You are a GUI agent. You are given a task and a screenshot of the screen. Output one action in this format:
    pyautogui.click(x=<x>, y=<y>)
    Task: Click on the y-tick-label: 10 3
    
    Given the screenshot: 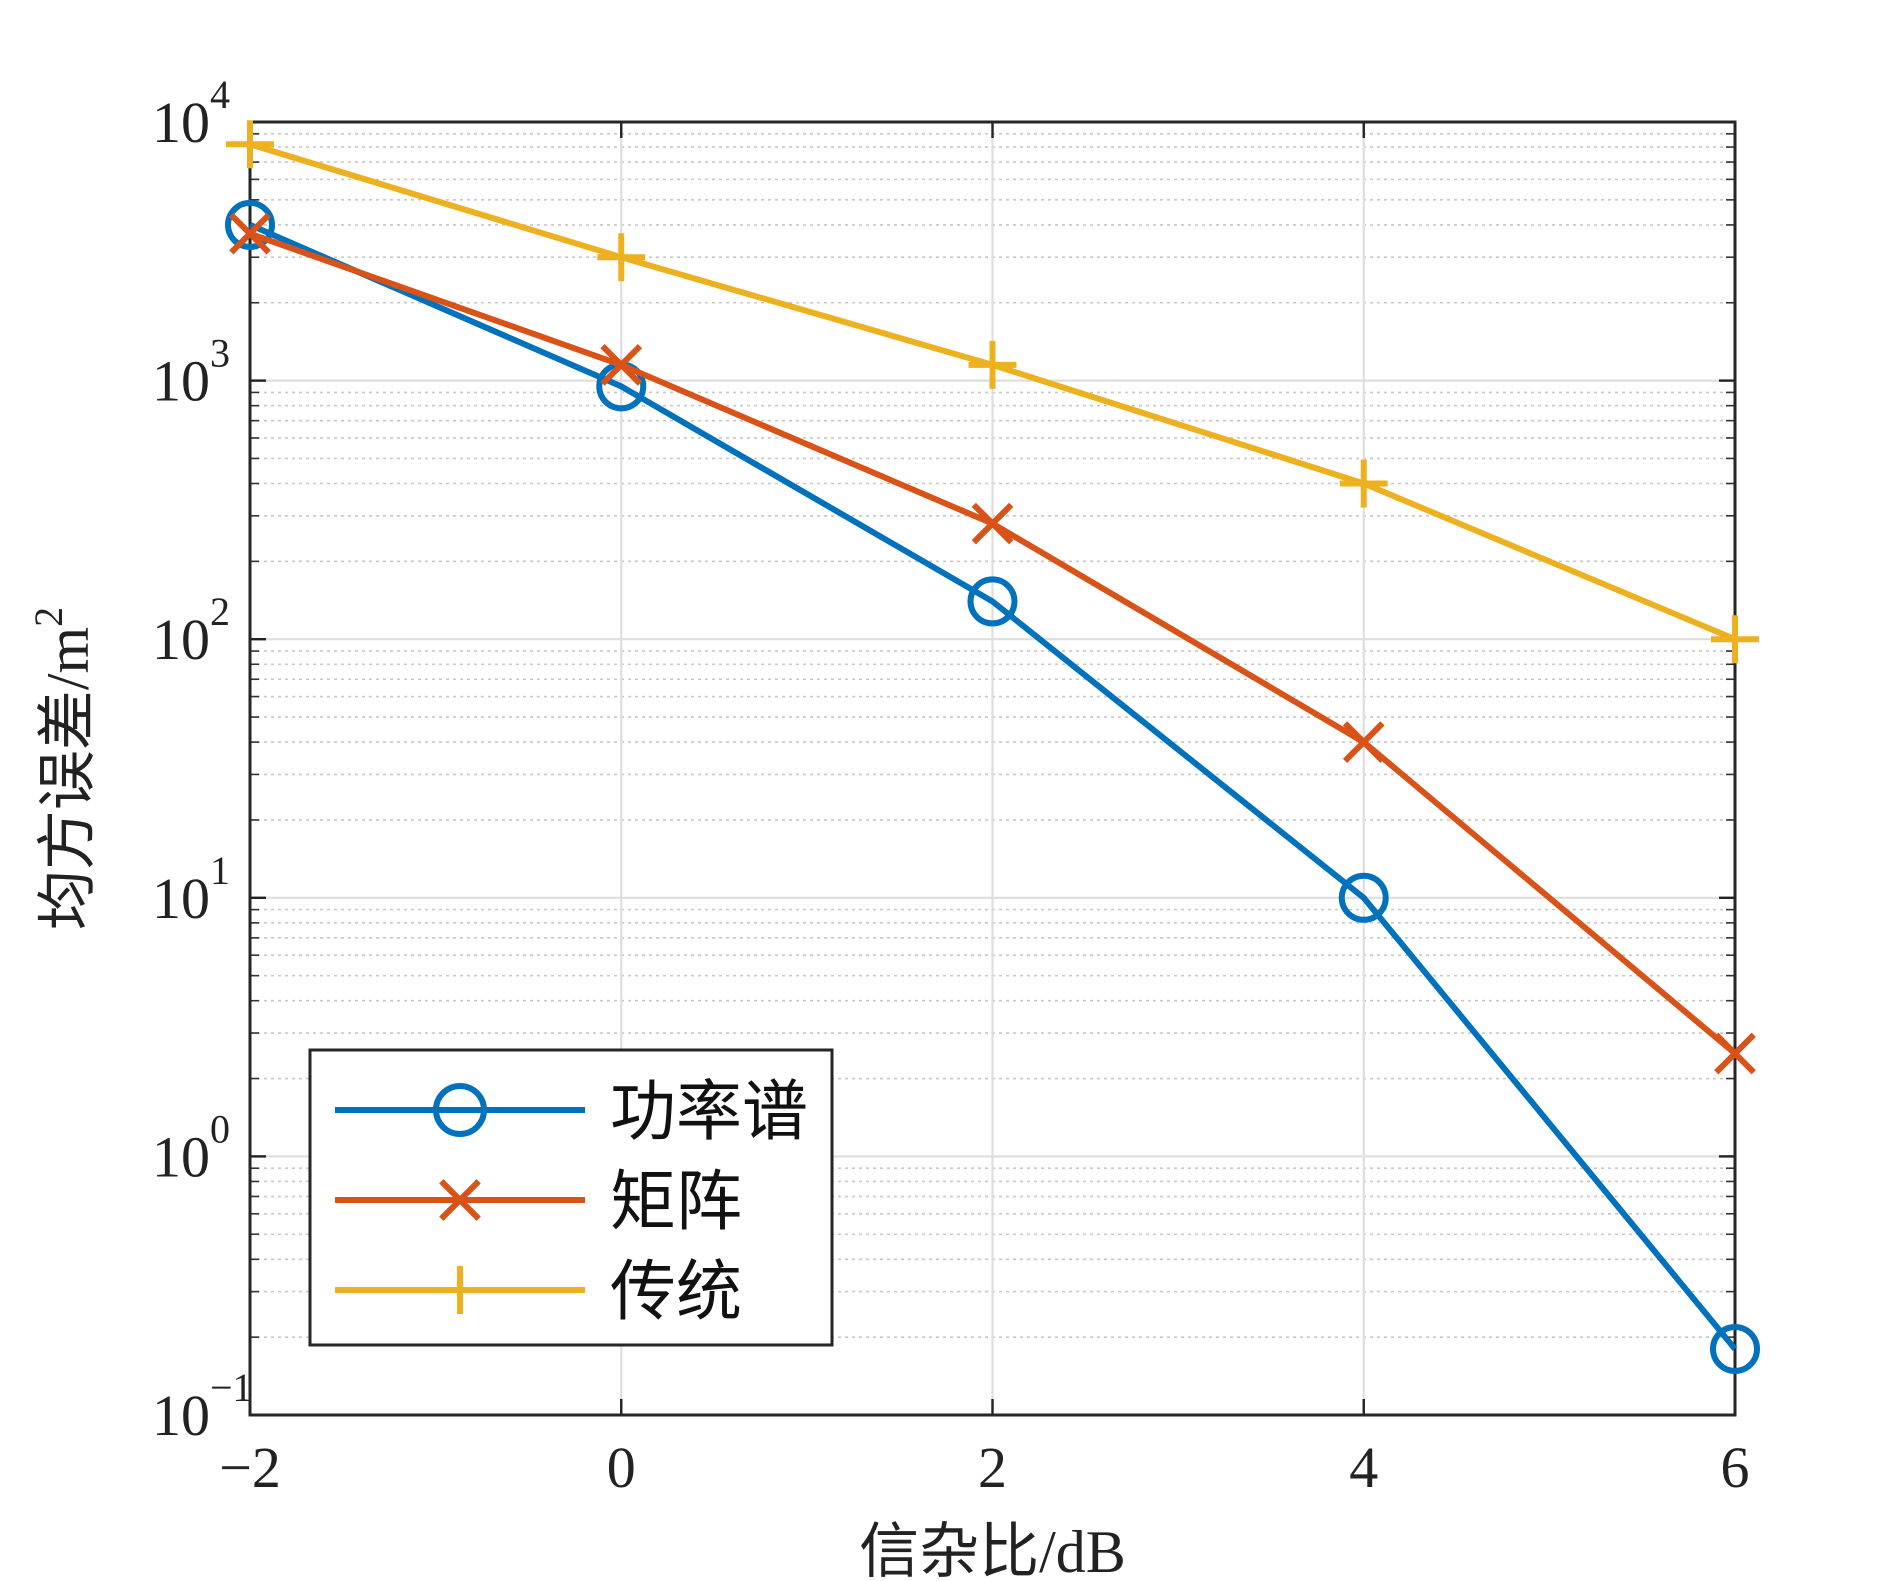 What is the action you would take?
    pyautogui.click(x=191, y=372)
    